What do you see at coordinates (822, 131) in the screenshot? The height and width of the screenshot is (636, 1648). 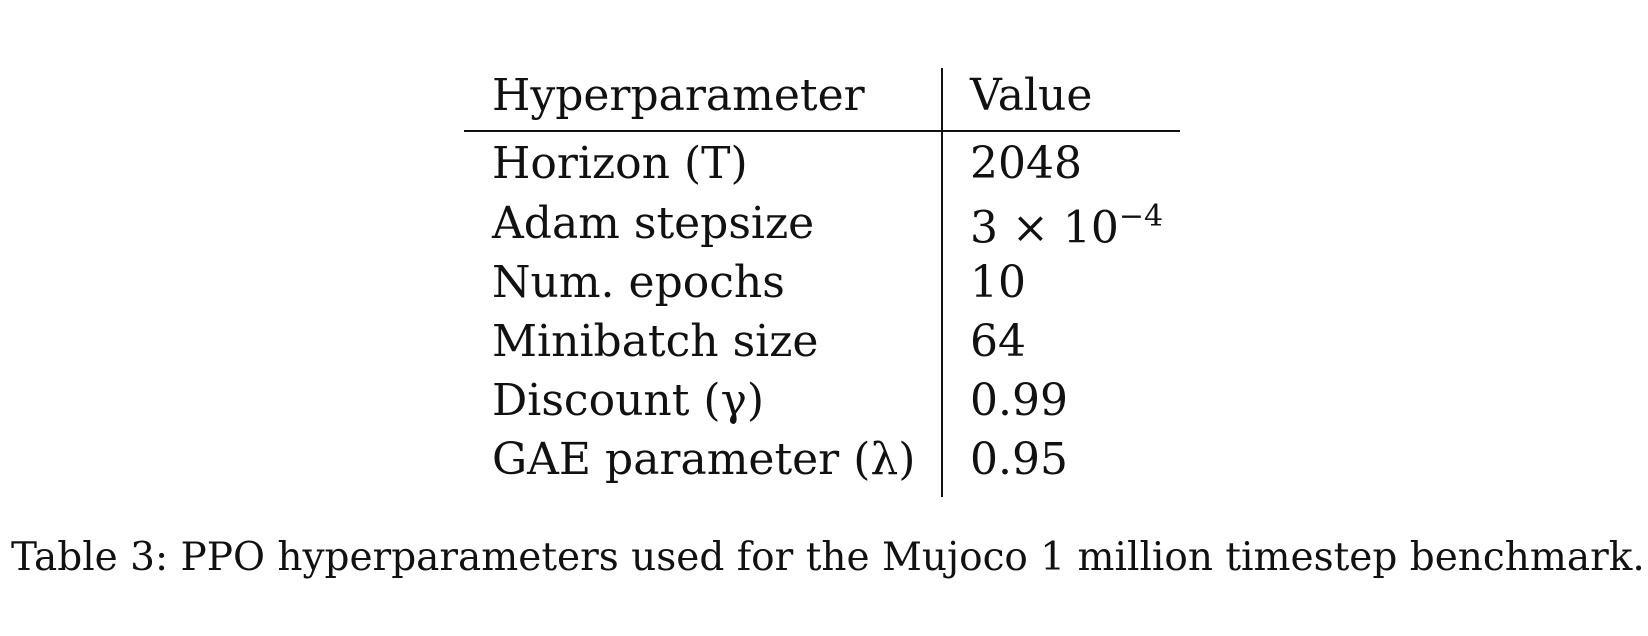 I see `header-rule` at bounding box center [822, 131].